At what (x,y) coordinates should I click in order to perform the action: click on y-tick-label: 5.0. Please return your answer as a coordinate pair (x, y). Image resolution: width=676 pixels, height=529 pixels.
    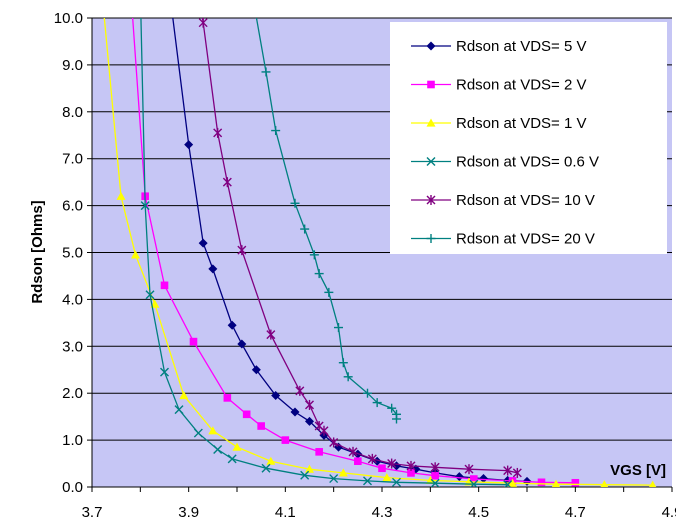
    Looking at the image, I should click on (72, 253).